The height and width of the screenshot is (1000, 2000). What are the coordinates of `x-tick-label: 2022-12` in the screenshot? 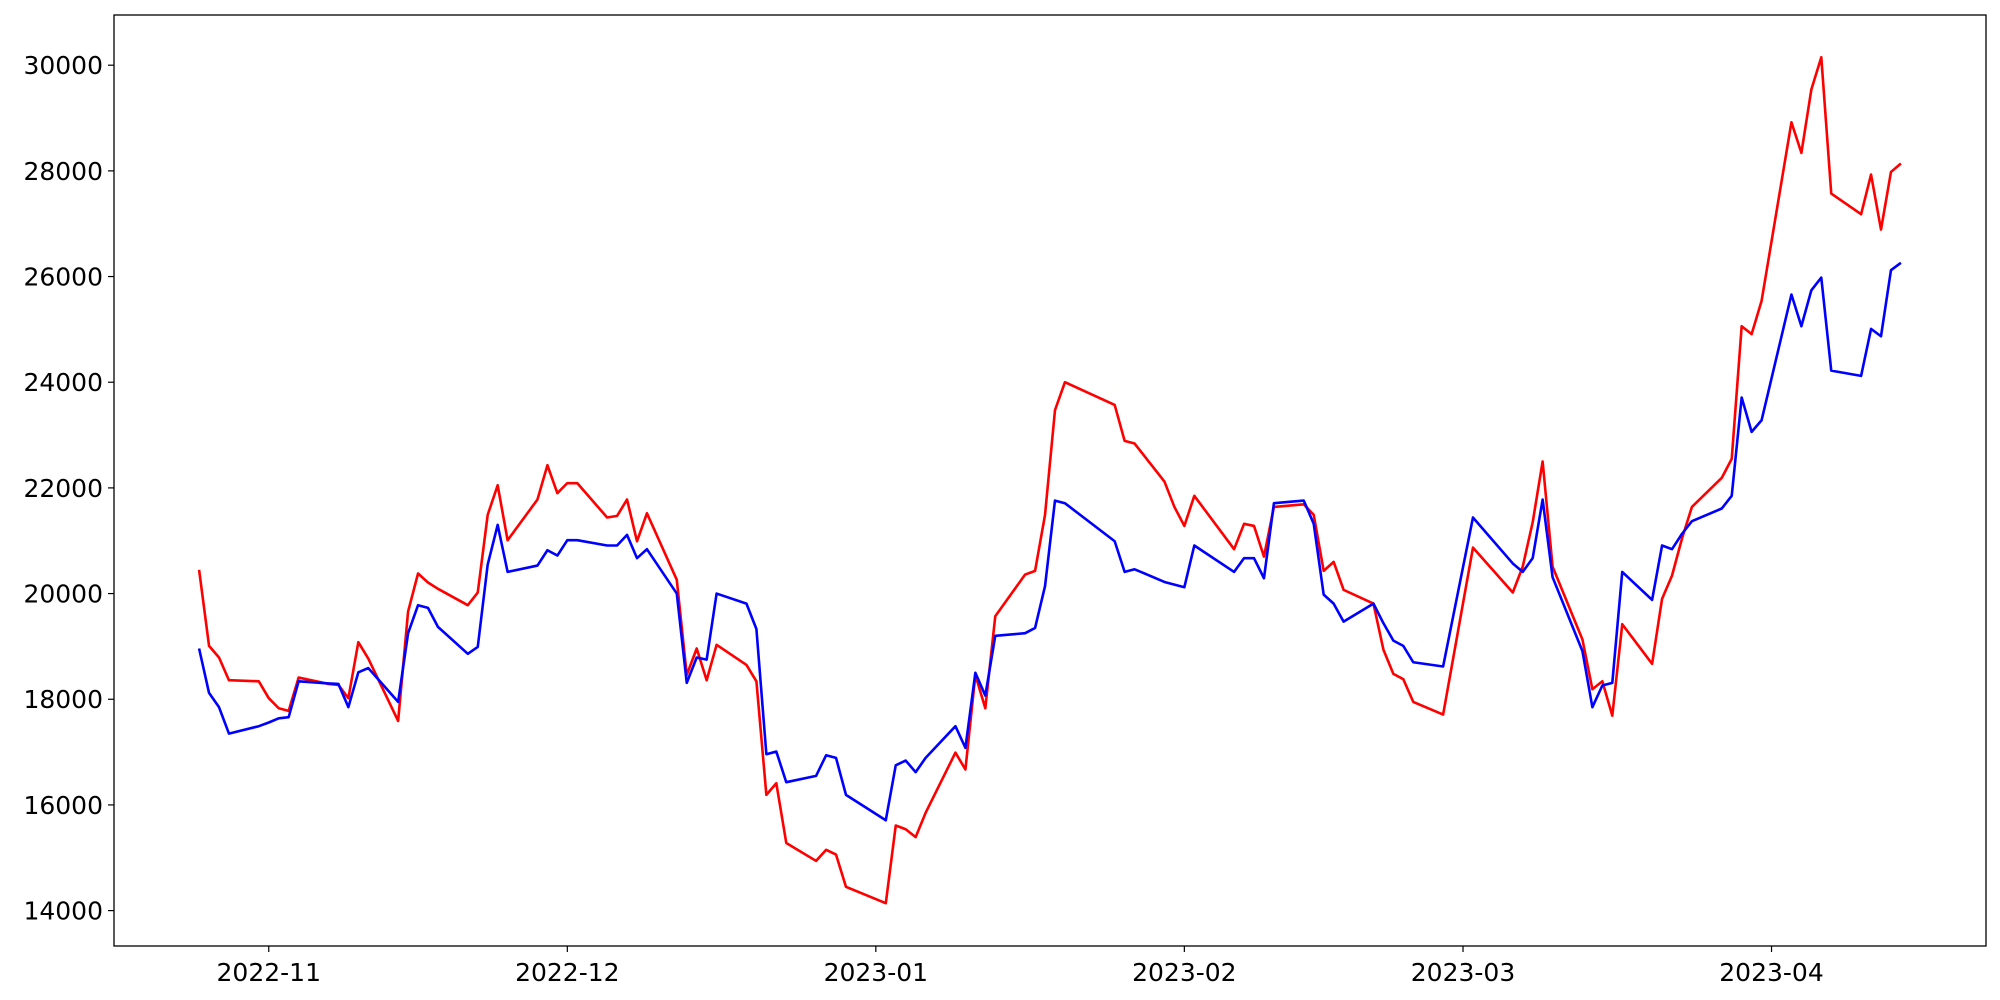 It's located at (567, 972).